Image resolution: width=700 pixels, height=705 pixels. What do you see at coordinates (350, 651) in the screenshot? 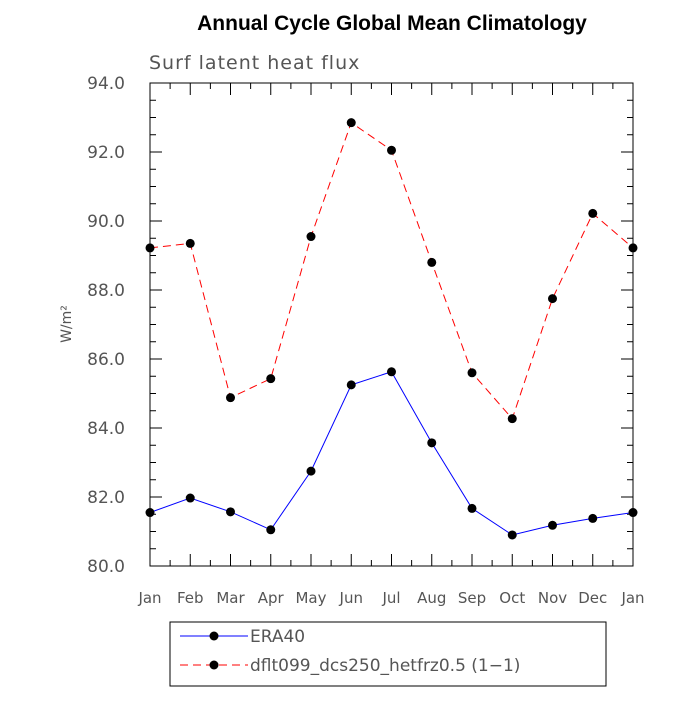
I see `legend: ERA40 dflt099_dcs250_hetfrz0.5 (1−1)` at bounding box center [350, 651].